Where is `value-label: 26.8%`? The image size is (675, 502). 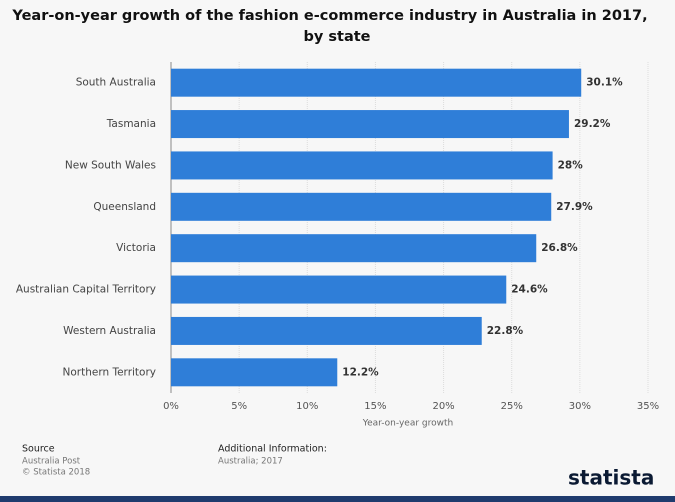
value-label: 26.8% is located at coordinates (559, 248).